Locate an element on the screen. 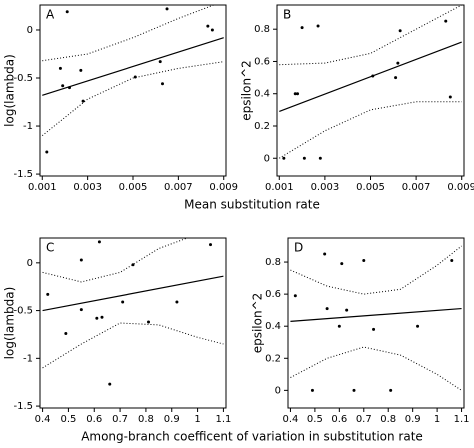 This screenshot has height=448, width=474. x-tick-label: 0.005 is located at coordinates (133, 187).